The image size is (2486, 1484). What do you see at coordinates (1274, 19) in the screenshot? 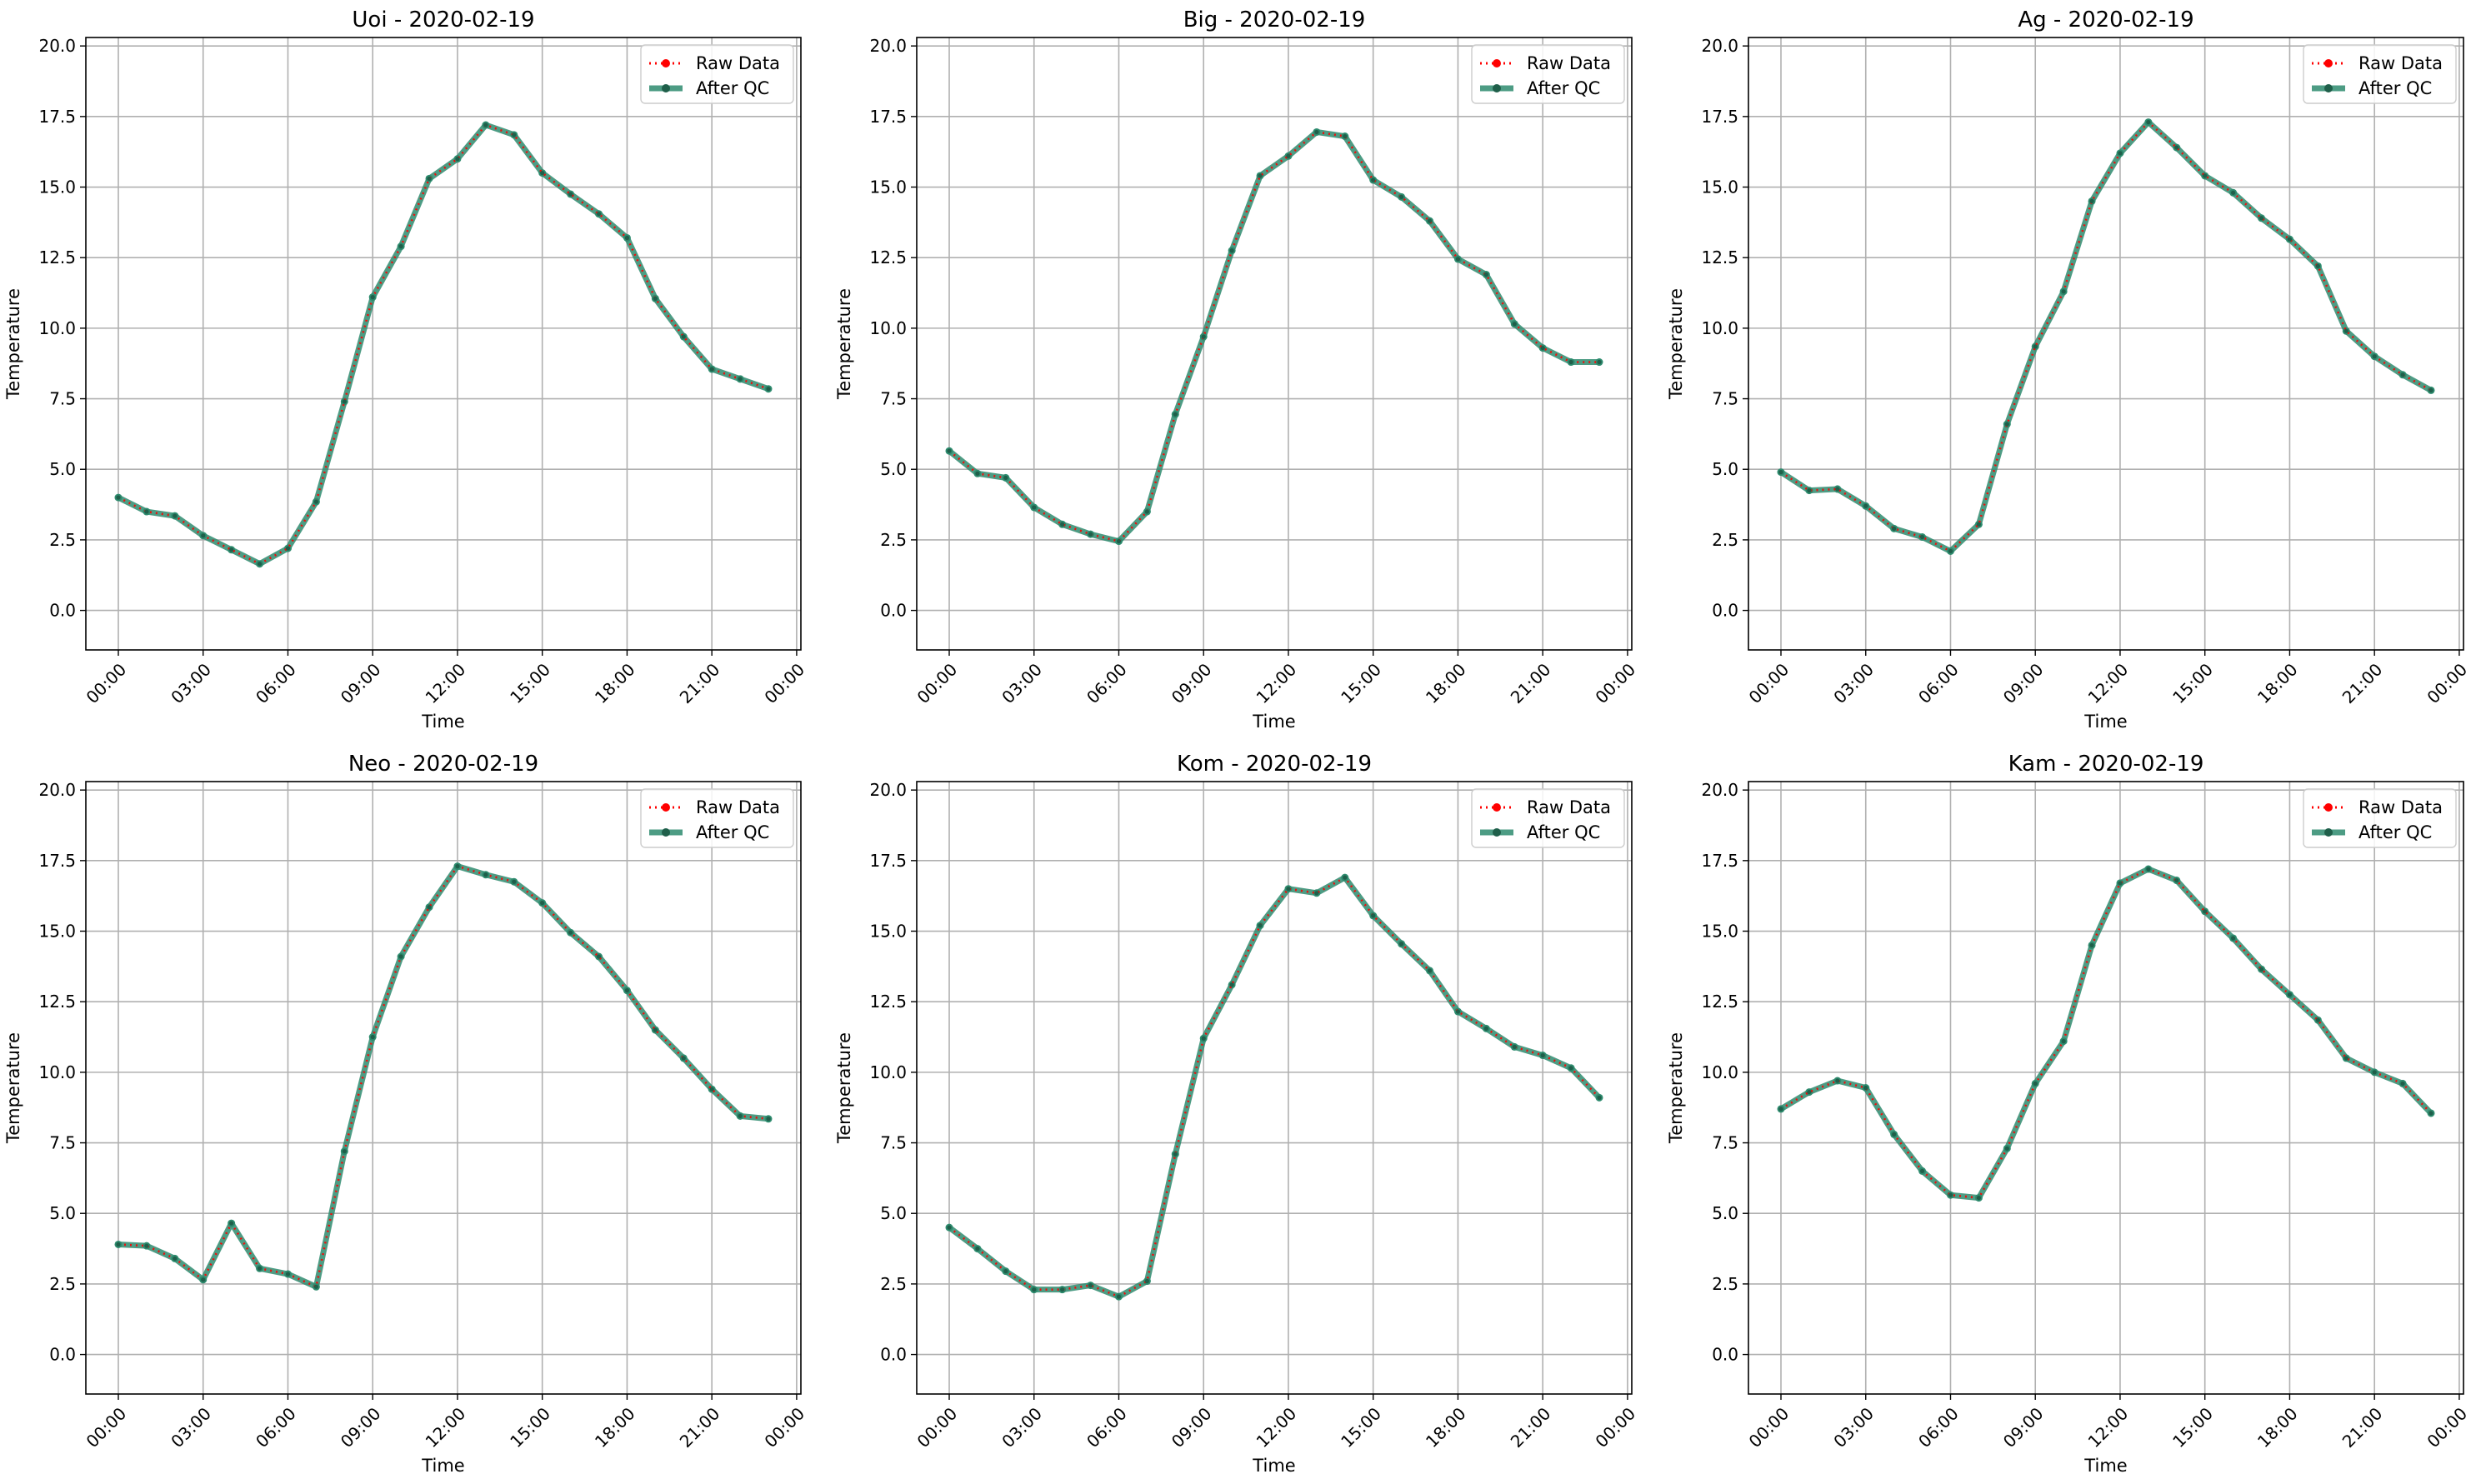
I see `chart-title: Big - 2020-02-19` at bounding box center [1274, 19].